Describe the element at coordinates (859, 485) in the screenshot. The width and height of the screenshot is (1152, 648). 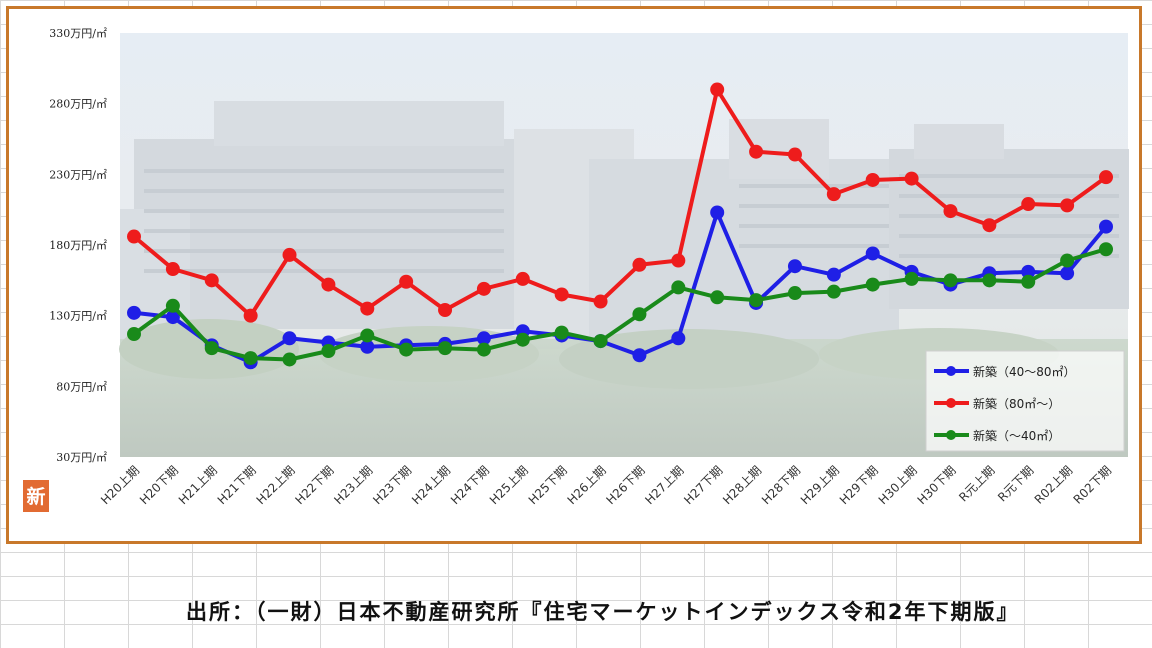
I see `x-tick-label: H29下期` at that location.